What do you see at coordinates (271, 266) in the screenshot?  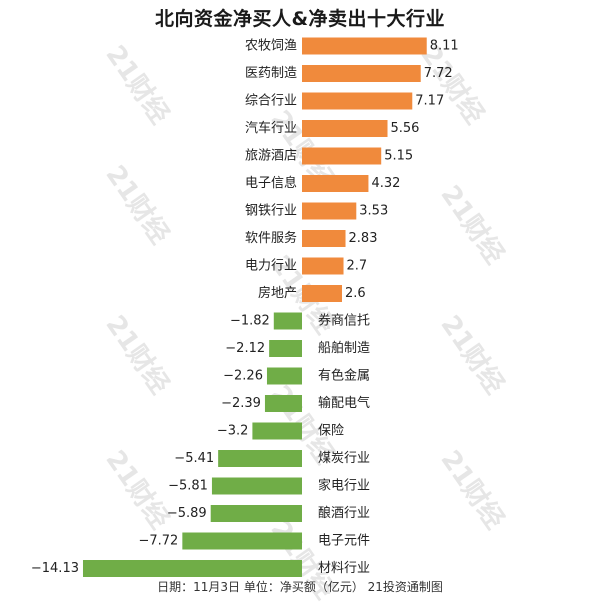 I see `category-label: 电力行业` at bounding box center [271, 266].